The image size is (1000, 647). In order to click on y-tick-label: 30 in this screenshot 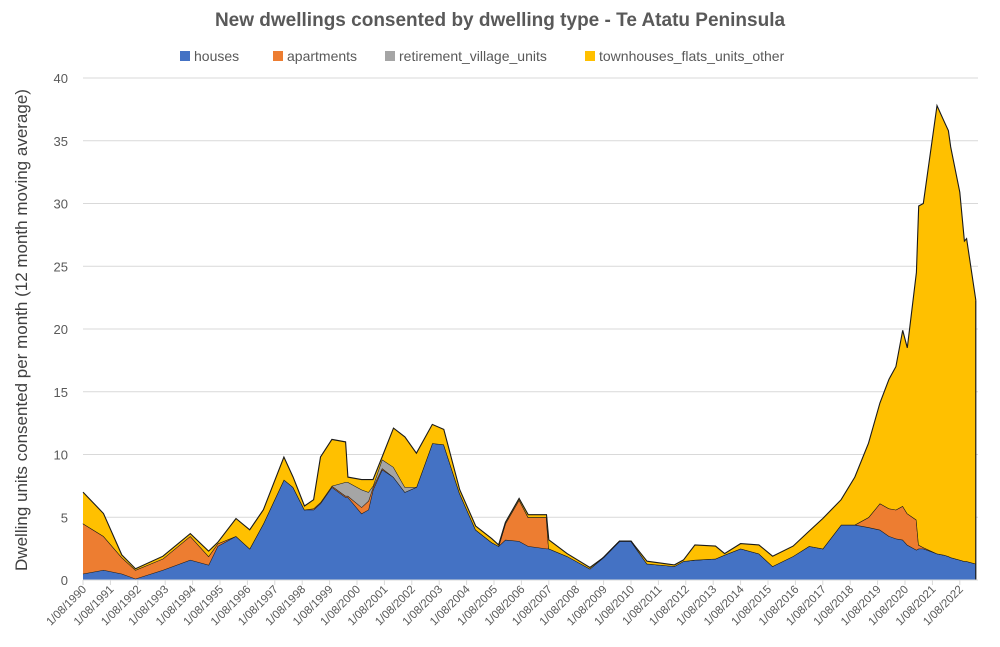, I will do `click(61, 204)`.